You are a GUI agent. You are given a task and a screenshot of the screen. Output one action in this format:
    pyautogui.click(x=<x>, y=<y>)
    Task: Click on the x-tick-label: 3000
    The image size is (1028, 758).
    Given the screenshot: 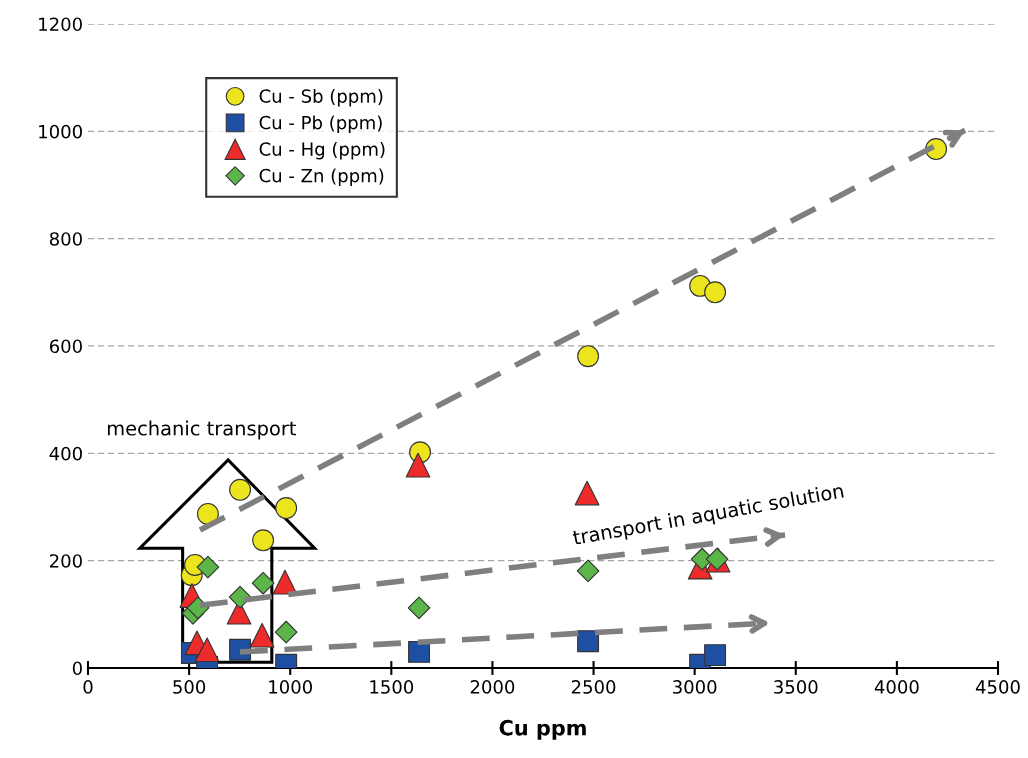 What is the action you would take?
    pyautogui.click(x=695, y=687)
    